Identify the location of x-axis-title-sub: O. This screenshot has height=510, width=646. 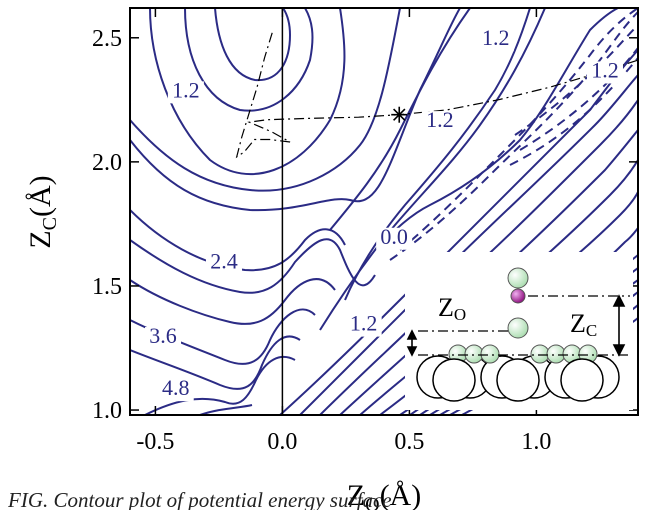
(372, 502).